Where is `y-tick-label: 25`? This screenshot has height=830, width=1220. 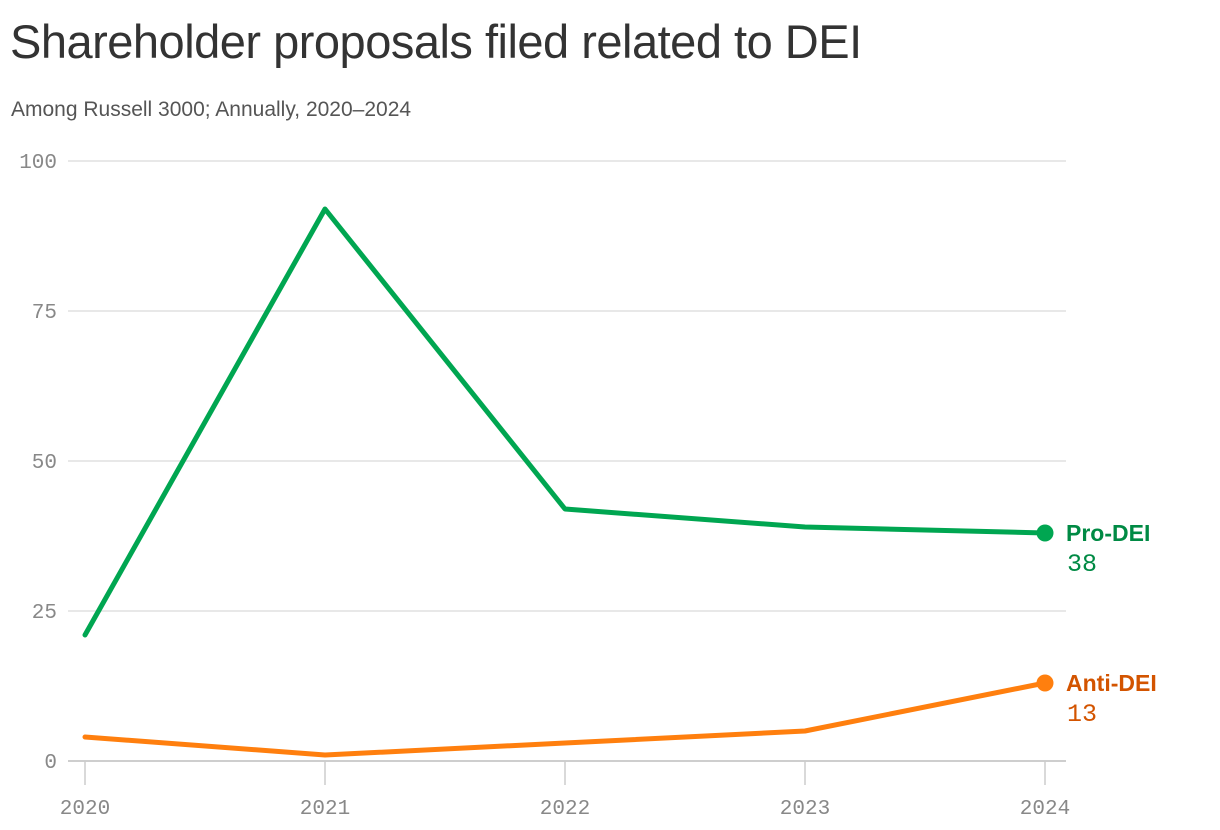
y-tick-label: 25 is located at coordinates (44, 613).